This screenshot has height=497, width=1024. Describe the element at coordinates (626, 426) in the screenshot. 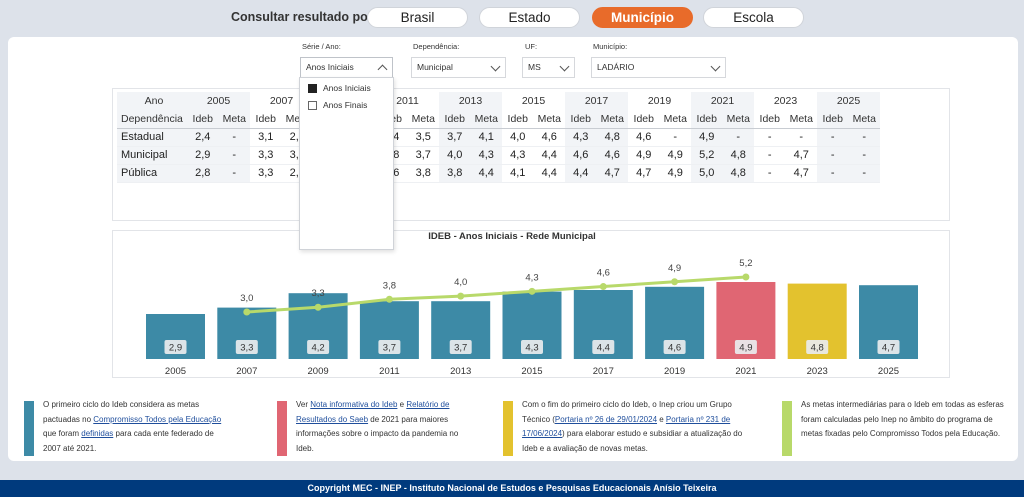

I see `note-link: Portaria nº 231 de 17/06/2024` at that location.